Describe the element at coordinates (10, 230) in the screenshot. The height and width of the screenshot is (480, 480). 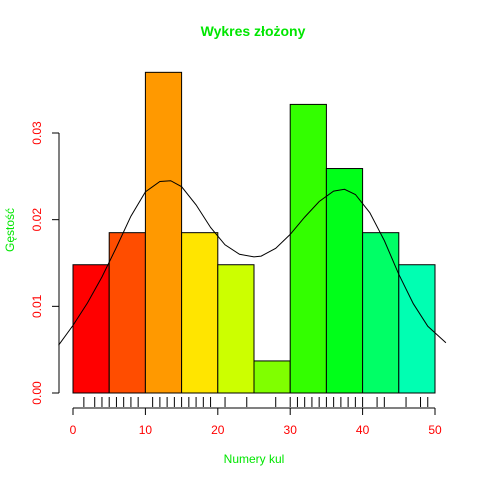
I see `y-axis-label: Gęstość` at that location.